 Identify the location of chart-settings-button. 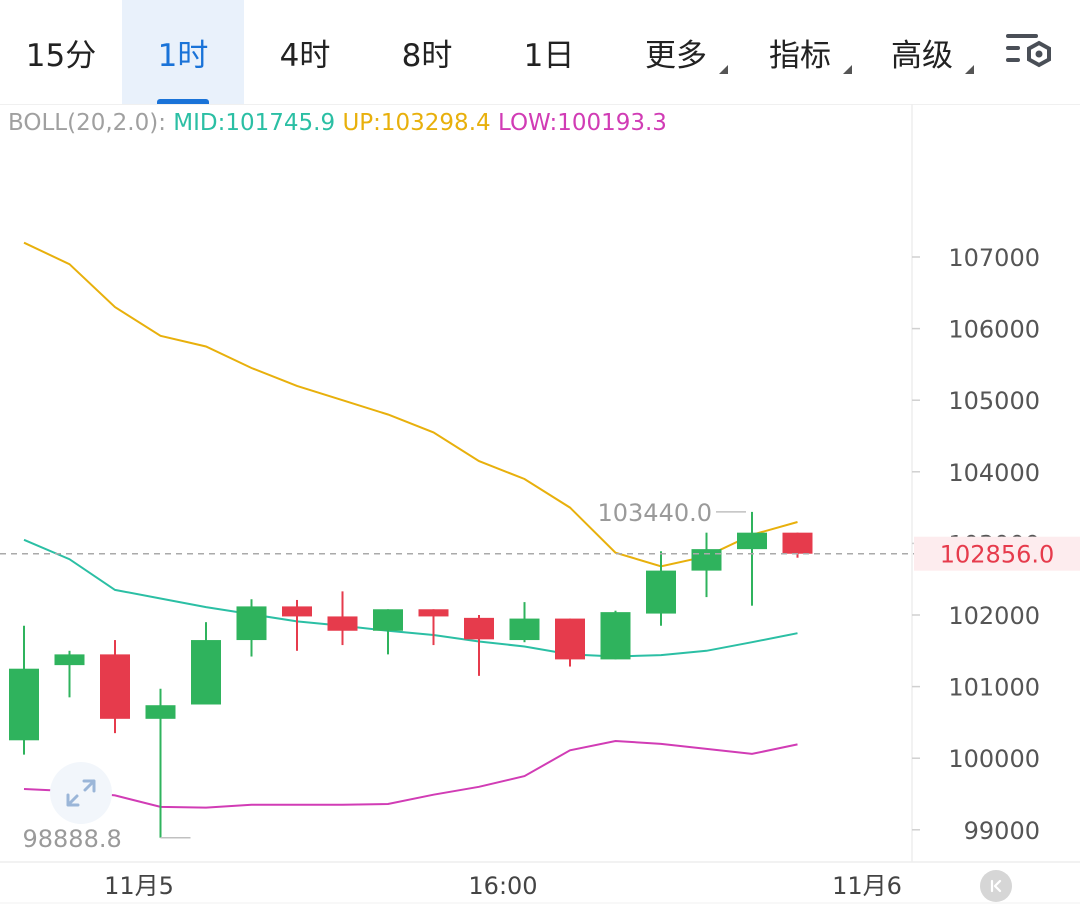
(1029, 52).